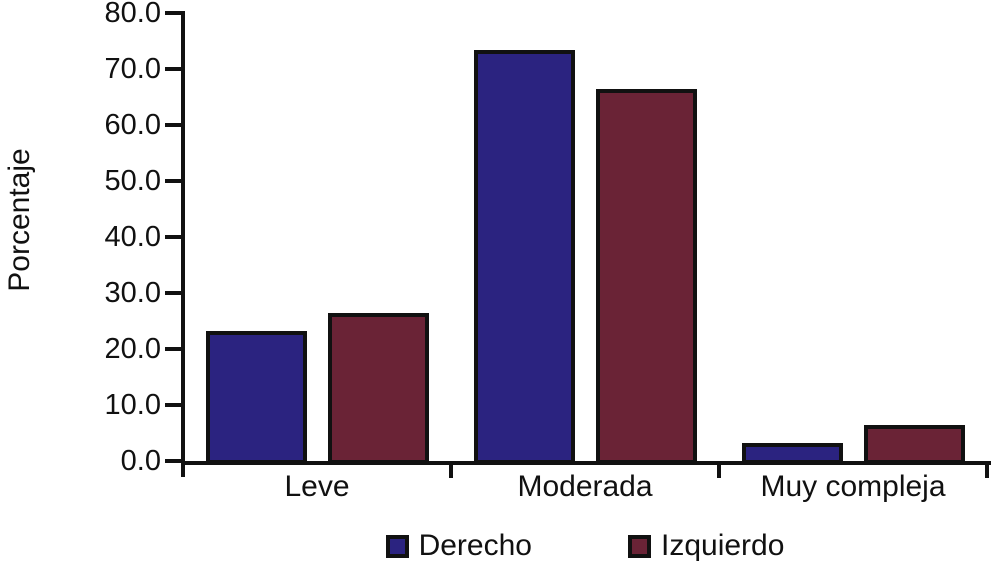 This screenshot has height=576, width=992. What do you see at coordinates (585, 546) in the screenshot?
I see `chart-legend: Derecho Izquierdo` at bounding box center [585, 546].